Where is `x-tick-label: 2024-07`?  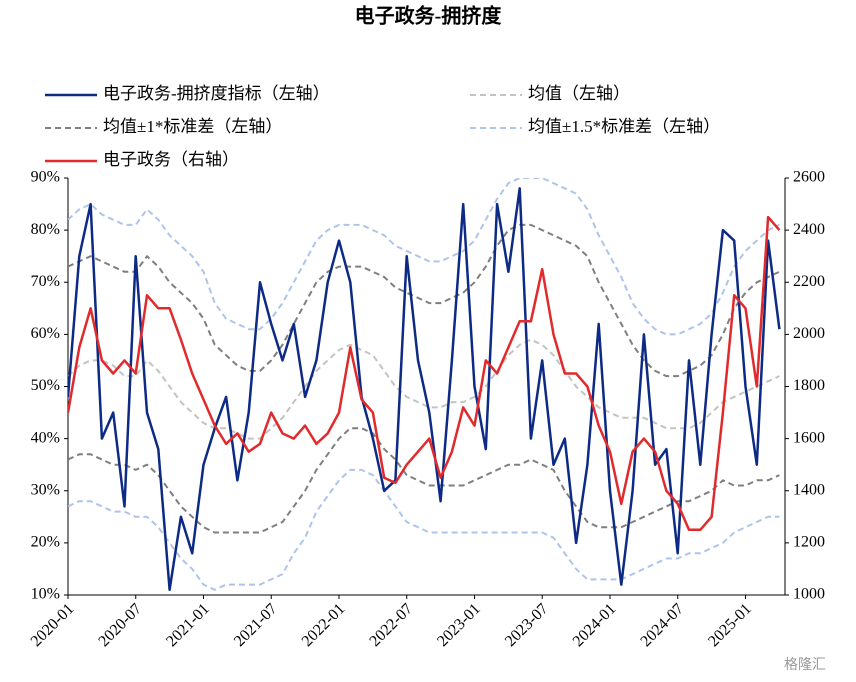 x-tick-label: 2024-07 is located at coordinates (662, 625).